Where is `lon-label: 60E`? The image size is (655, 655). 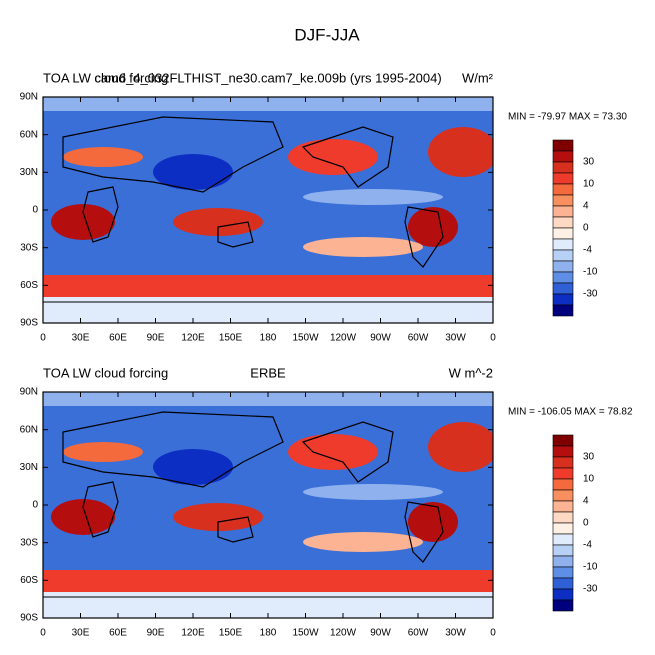 lon-label: 60E is located at coordinates (118, 338).